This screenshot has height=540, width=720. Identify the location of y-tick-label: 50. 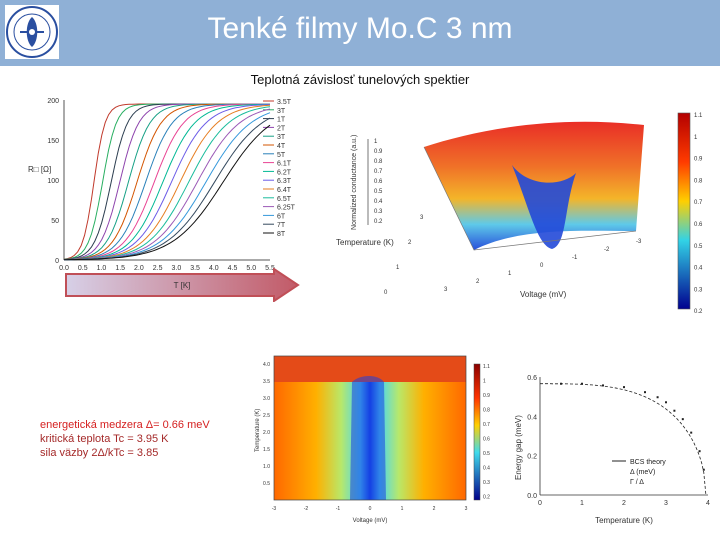
(55, 221).